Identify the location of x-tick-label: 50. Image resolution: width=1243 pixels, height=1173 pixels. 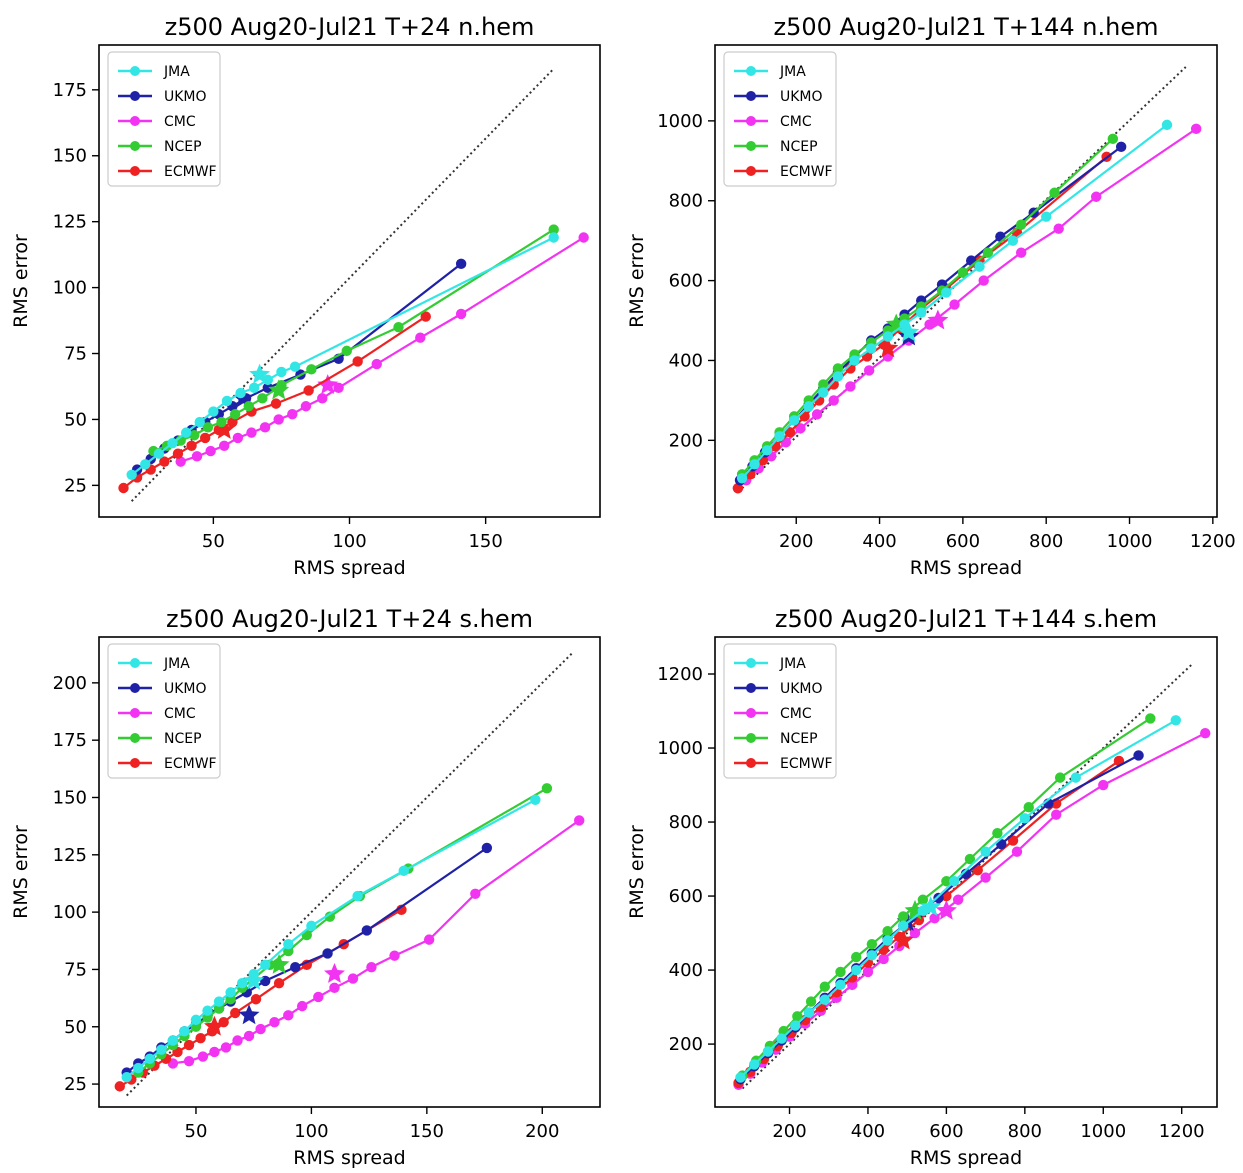
(213, 541).